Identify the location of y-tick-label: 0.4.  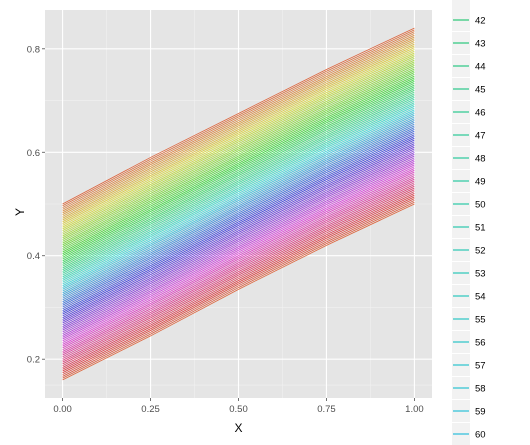
(33, 256).